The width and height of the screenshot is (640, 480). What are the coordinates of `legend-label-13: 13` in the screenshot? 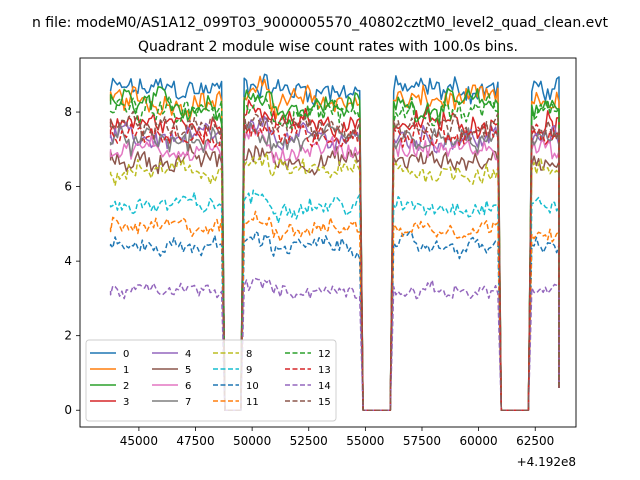 It's located at (324, 370).